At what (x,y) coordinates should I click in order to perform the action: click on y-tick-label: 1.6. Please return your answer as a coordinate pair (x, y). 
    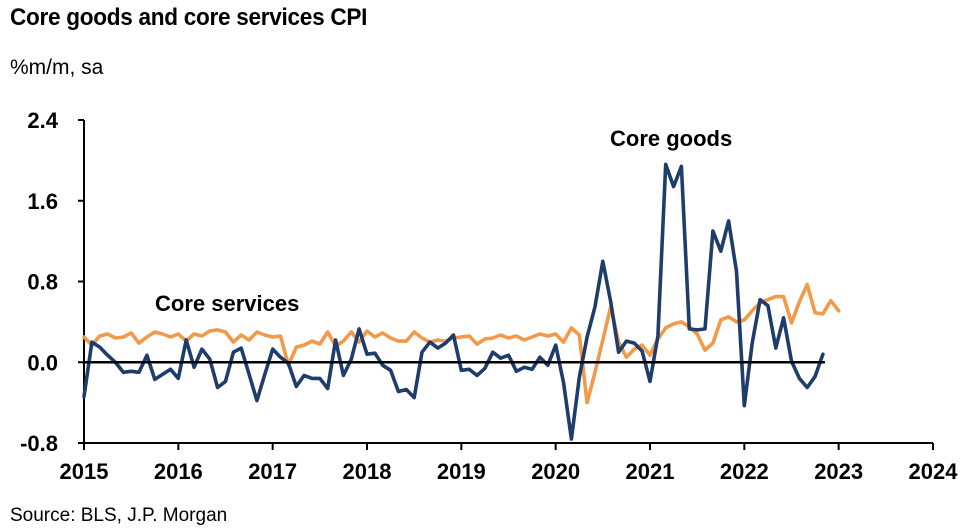
    Looking at the image, I should click on (42, 201).